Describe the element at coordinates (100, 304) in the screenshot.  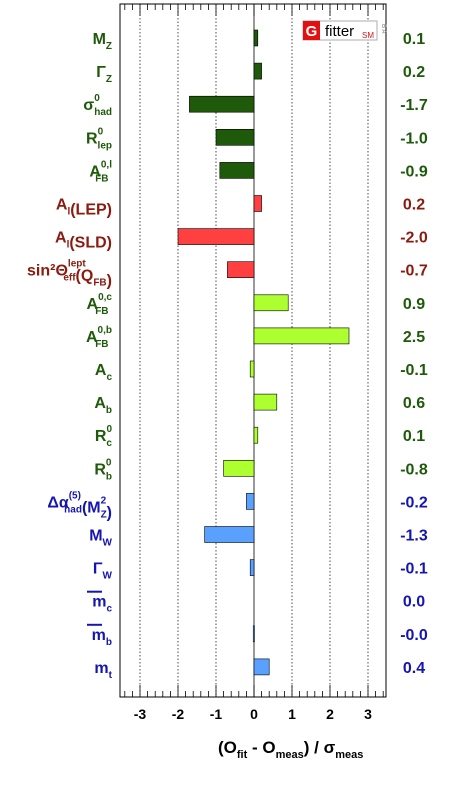
I see `observable-label: A0,c FB` at that location.